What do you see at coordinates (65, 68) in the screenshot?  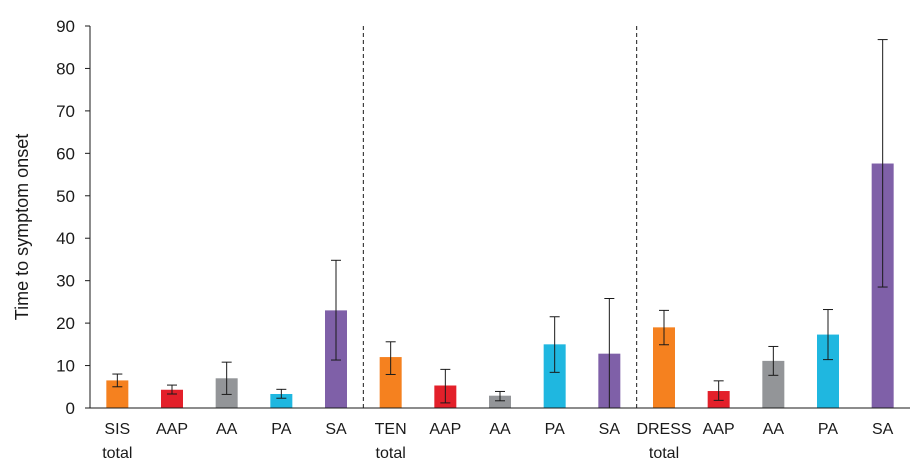 I see `y-tick-label: 80` at bounding box center [65, 68].